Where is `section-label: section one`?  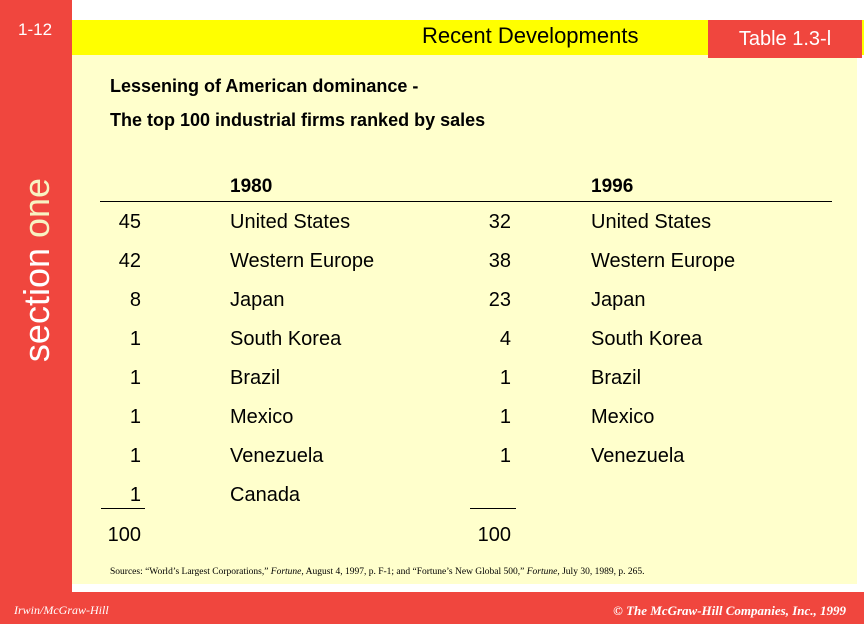 section-label: section one is located at coordinates (37, 270).